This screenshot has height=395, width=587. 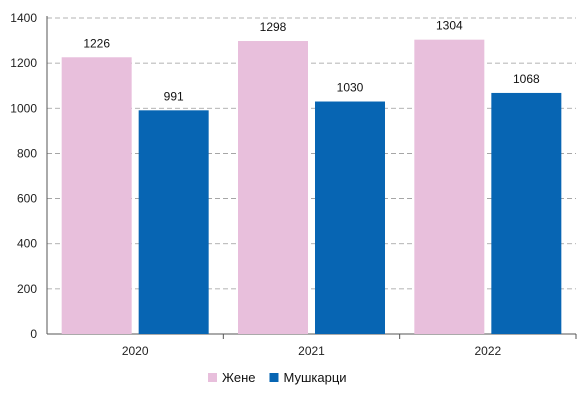 I want to click on data-label: 1298, so click(x=273, y=27).